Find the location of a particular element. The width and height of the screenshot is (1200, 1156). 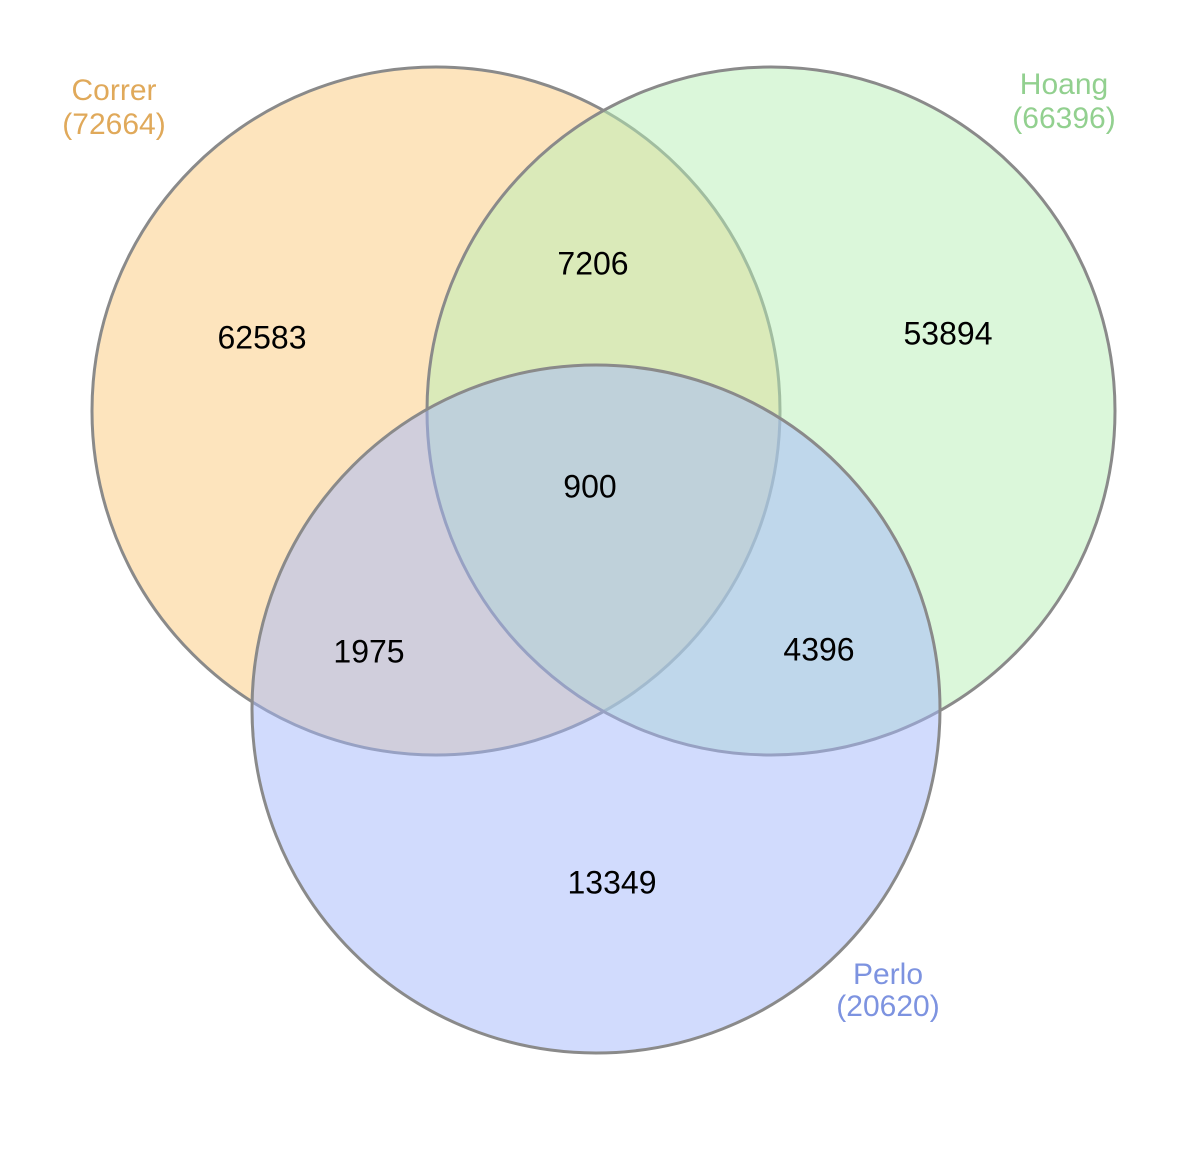

count-correr-hoang: 7206 is located at coordinates (592, 263).